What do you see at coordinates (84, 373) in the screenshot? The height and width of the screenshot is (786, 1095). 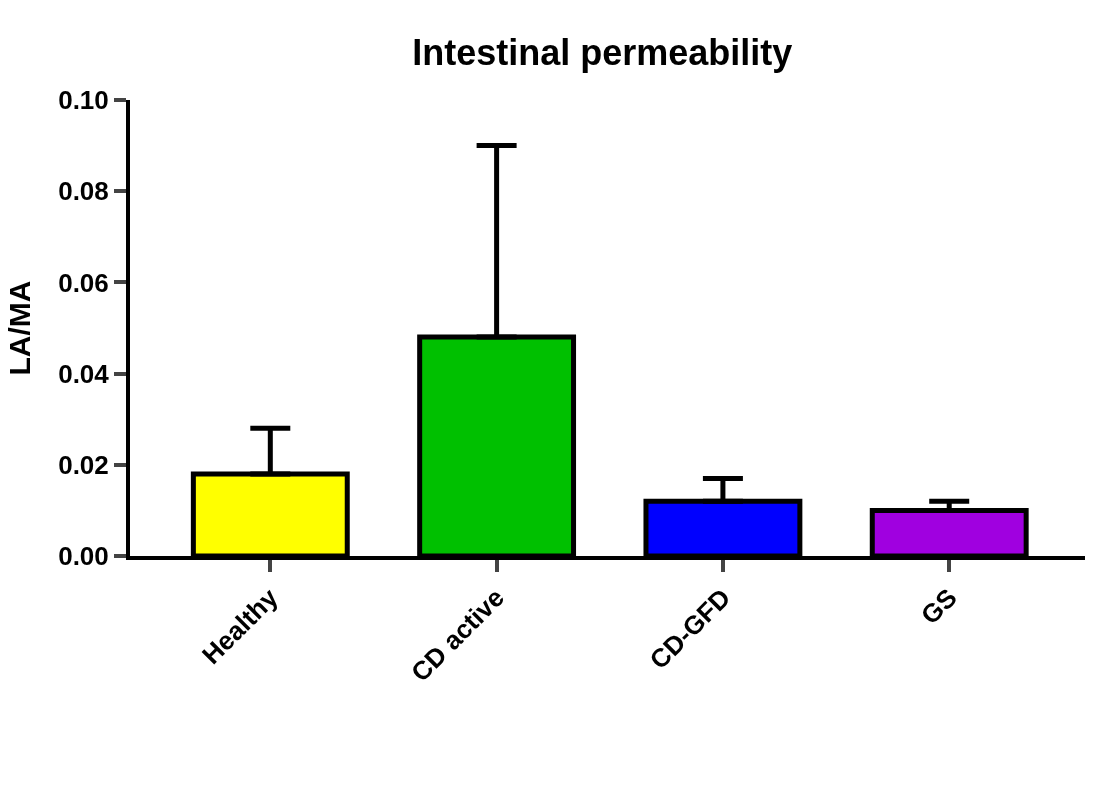 I see `y-tick-label: 0.04` at bounding box center [84, 373].